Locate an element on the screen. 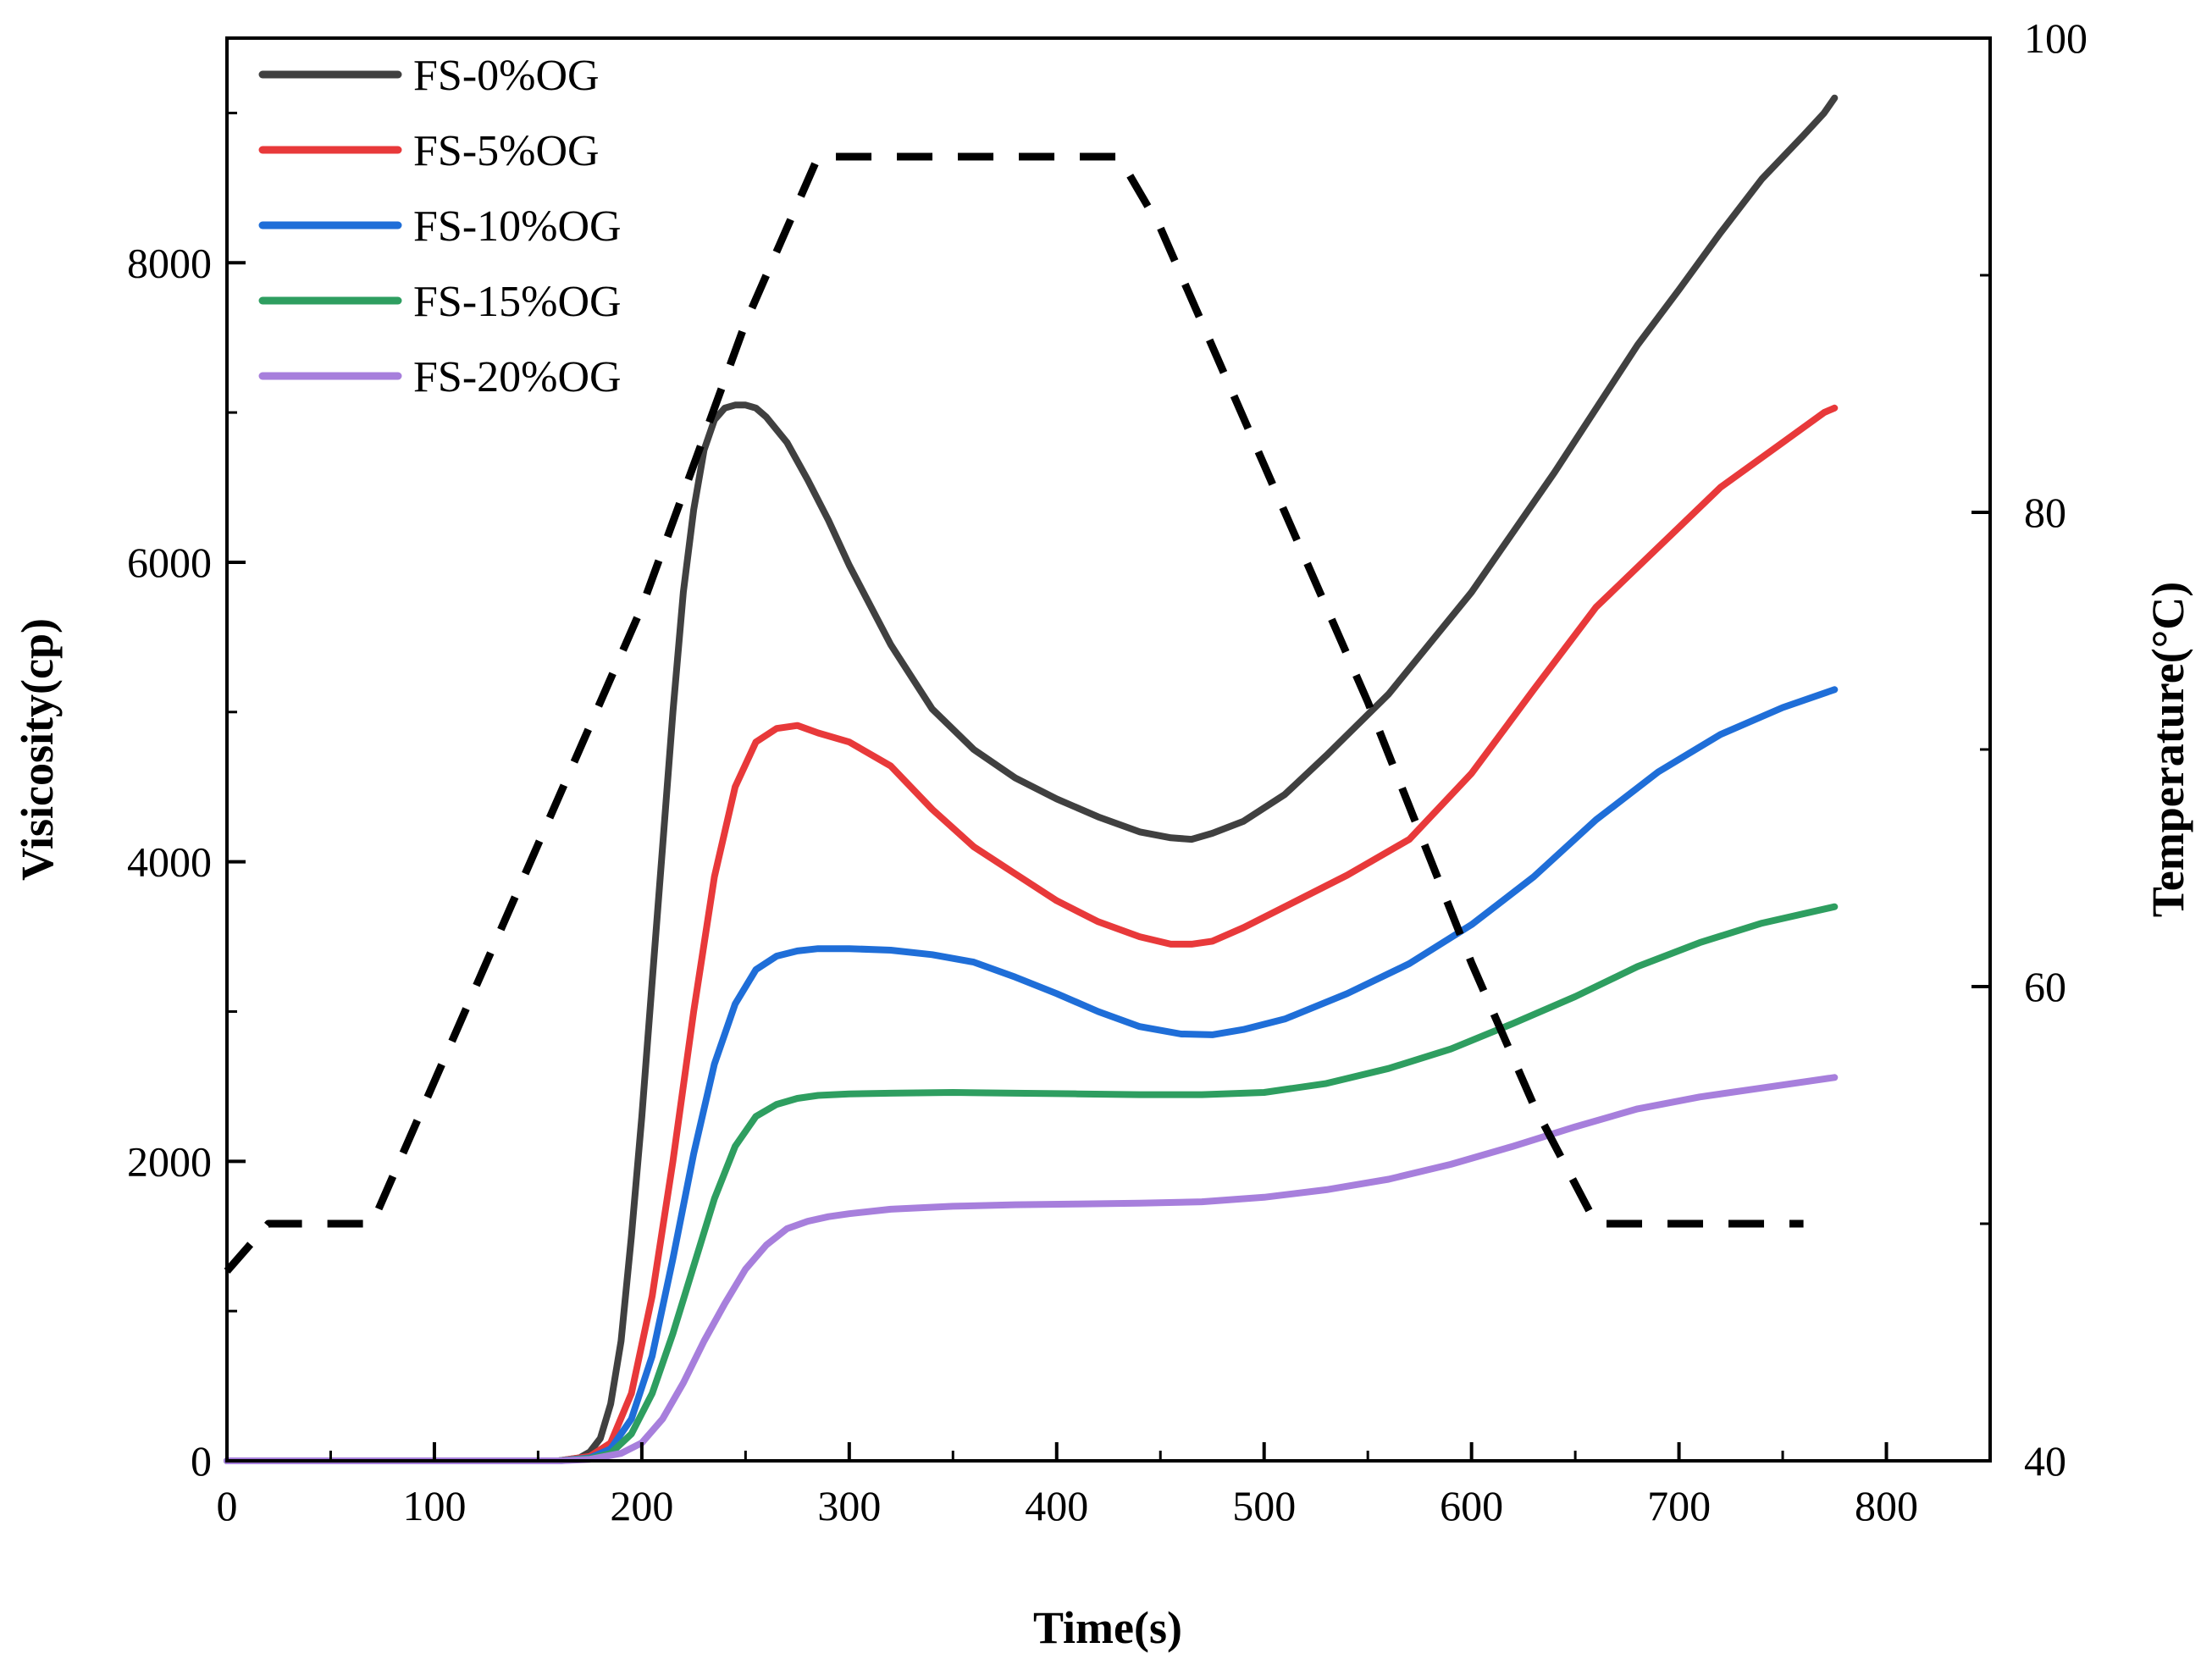 The width and height of the screenshot is (2212, 1670). x-tick-label: 0 is located at coordinates (227, 1505).